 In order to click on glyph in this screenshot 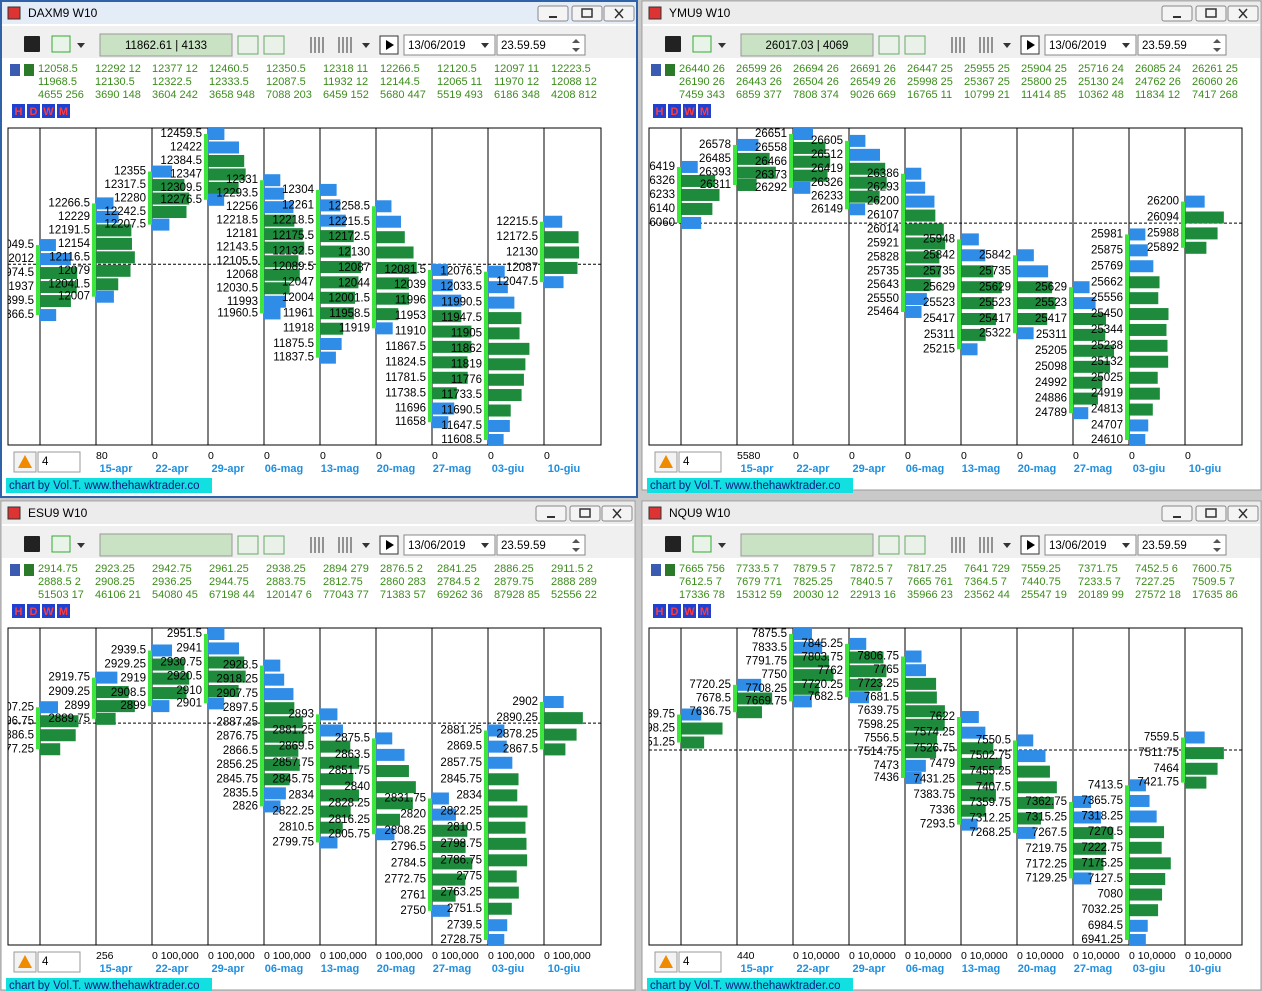, I will do `click(1243, 13)`.